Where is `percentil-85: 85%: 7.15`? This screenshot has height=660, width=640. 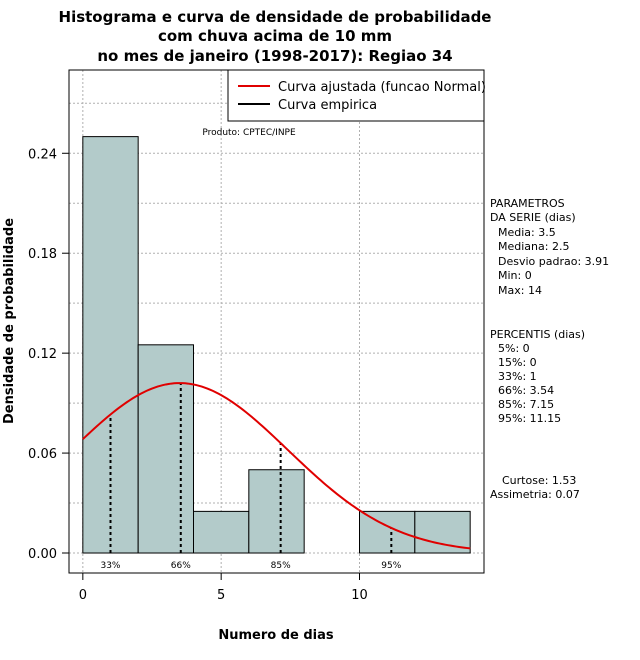 percentil-85: 85%: 7.15 is located at coordinates (526, 404).